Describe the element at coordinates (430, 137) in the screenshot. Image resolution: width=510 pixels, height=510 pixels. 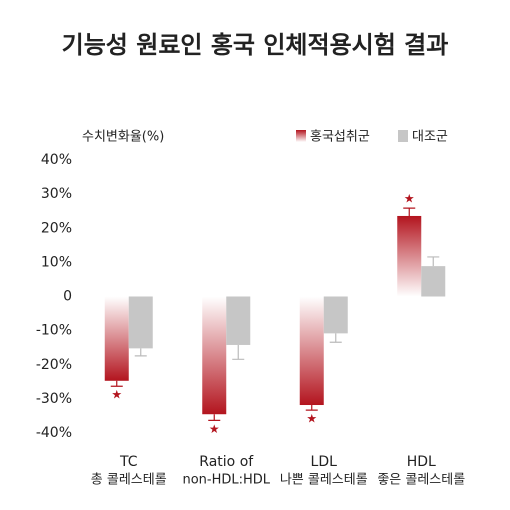
I see `legend-label: 대조군` at that location.